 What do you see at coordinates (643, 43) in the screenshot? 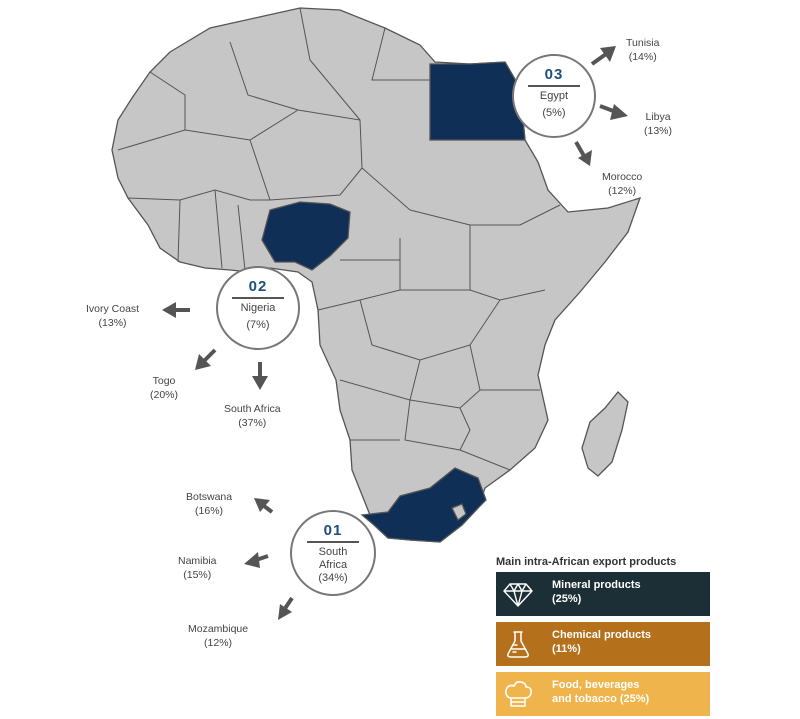
I see `destination-name: Tunisia` at bounding box center [643, 43].